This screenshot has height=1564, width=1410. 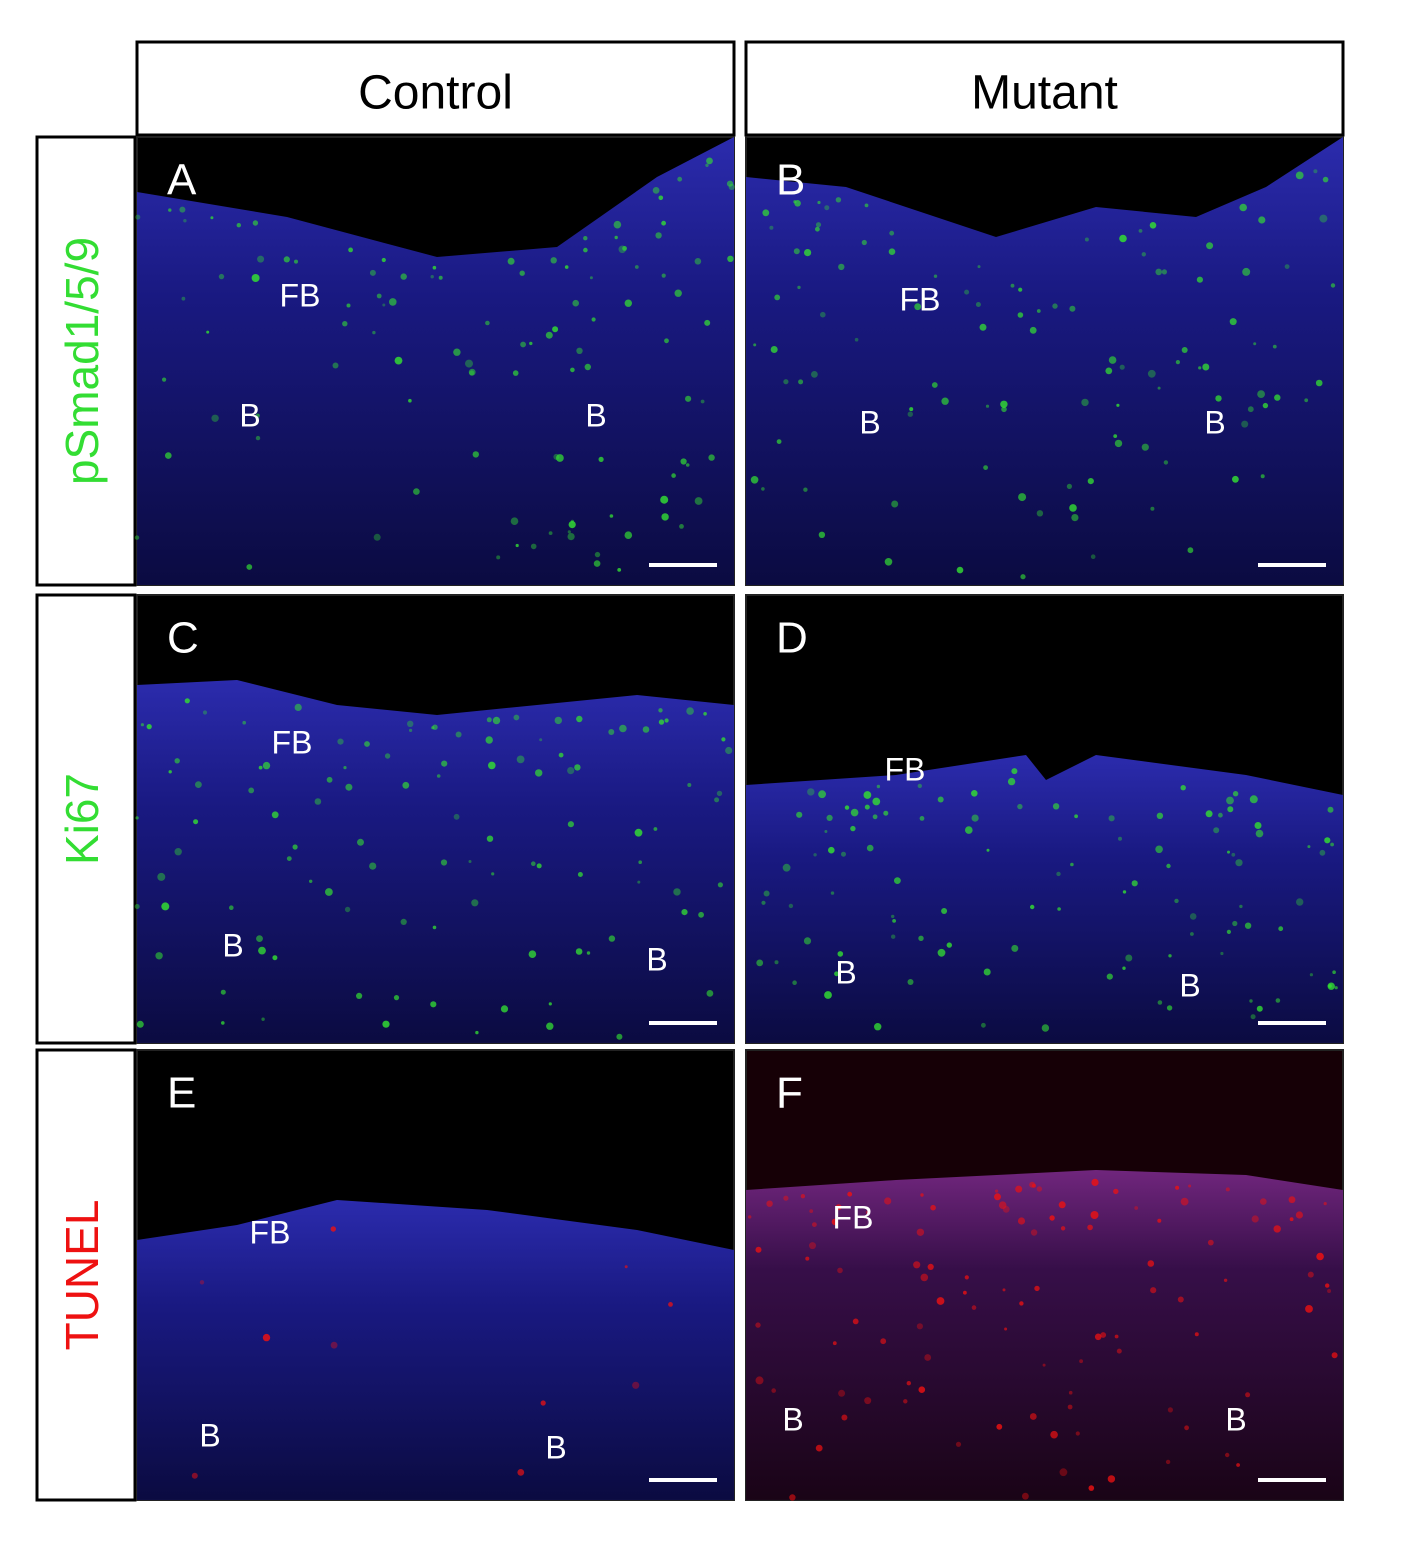 I want to click on panel-letter: C, so click(x=183, y=638).